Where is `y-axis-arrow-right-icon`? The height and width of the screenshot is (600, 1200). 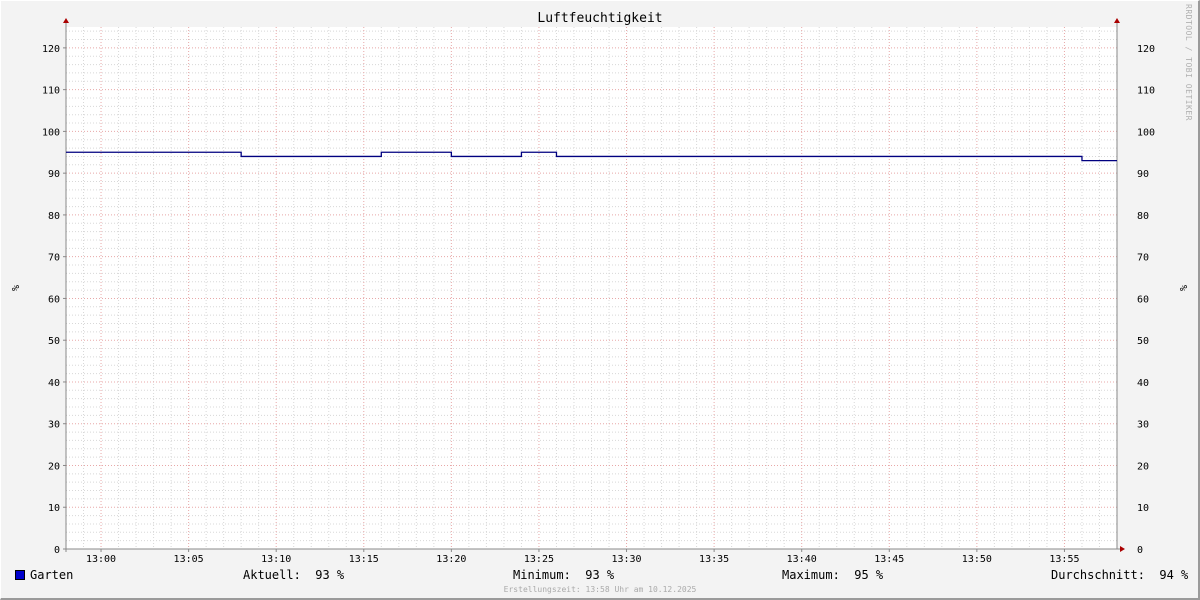 y-axis-arrow-right-icon is located at coordinates (1117, 20).